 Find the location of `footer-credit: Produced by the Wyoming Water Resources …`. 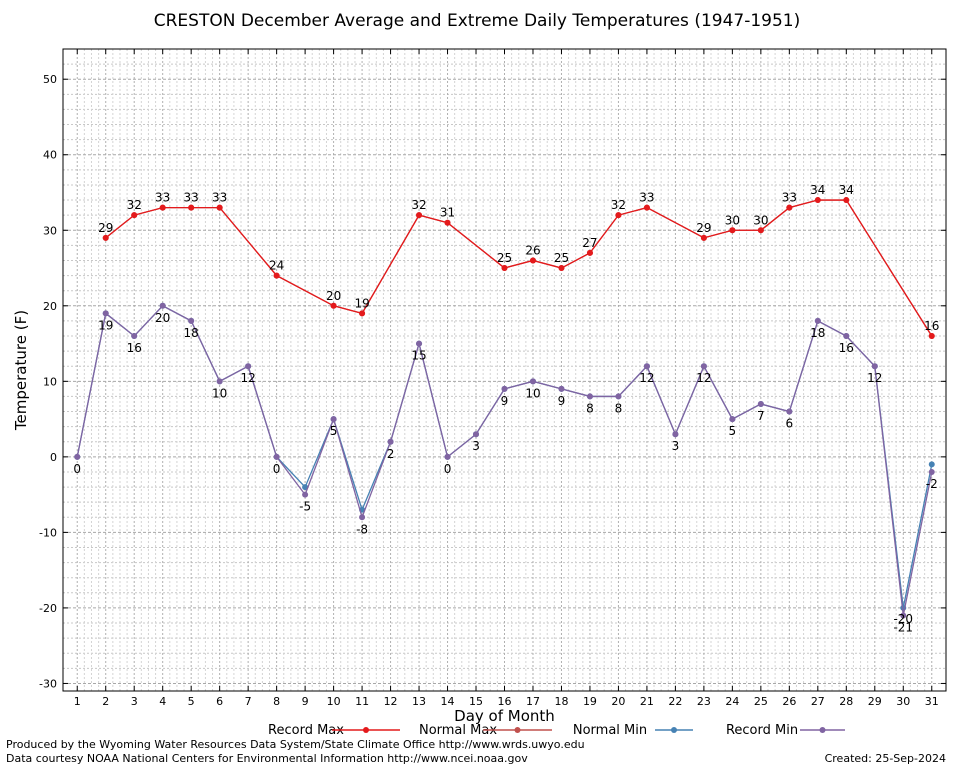

footer-credit: Produced by the Wyoming Water Resources … is located at coordinates (295, 744).